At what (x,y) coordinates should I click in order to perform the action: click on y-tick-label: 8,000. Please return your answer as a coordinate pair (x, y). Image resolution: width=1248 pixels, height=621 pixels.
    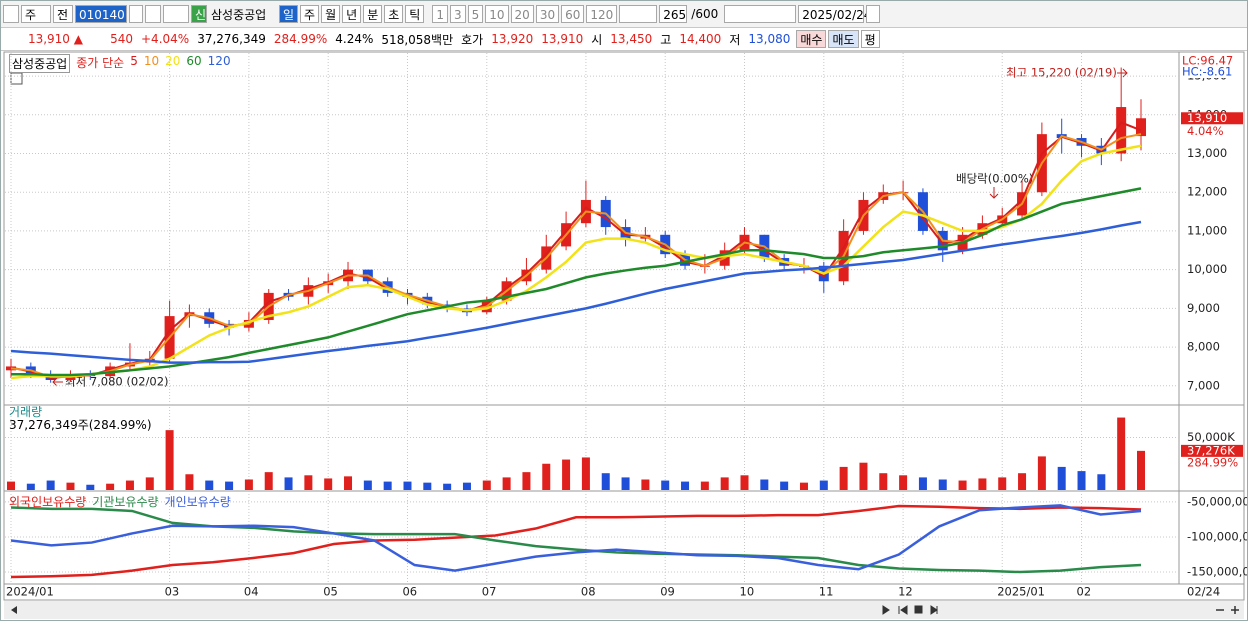
    Looking at the image, I should click on (1203, 347).